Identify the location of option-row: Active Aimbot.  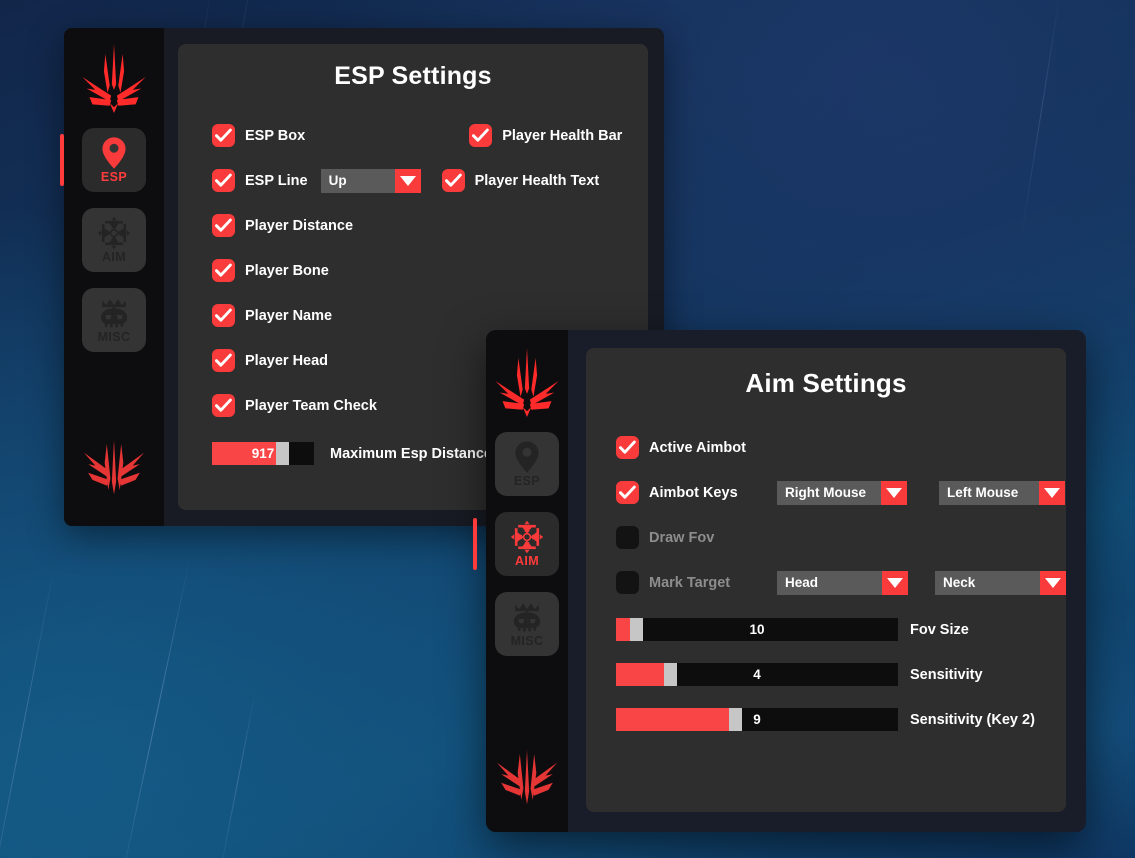
(841, 447).